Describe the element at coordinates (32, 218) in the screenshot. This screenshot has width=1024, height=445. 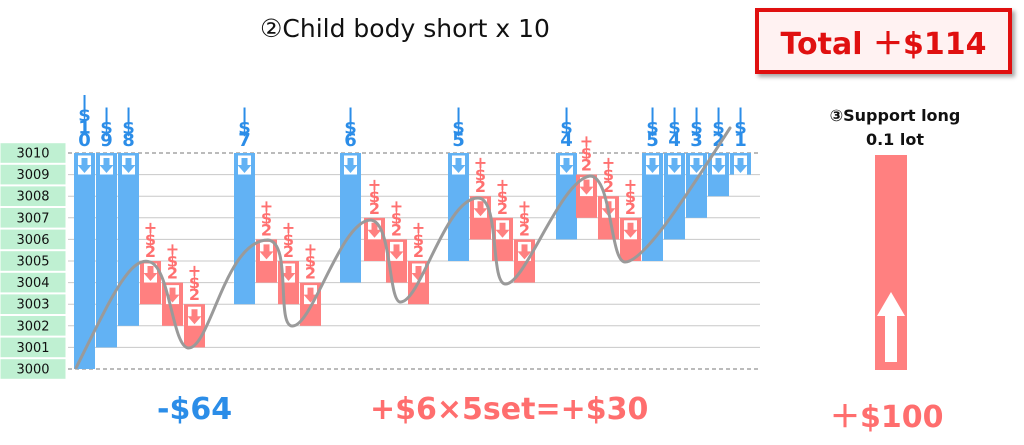
I see `price-label: 3007` at that location.